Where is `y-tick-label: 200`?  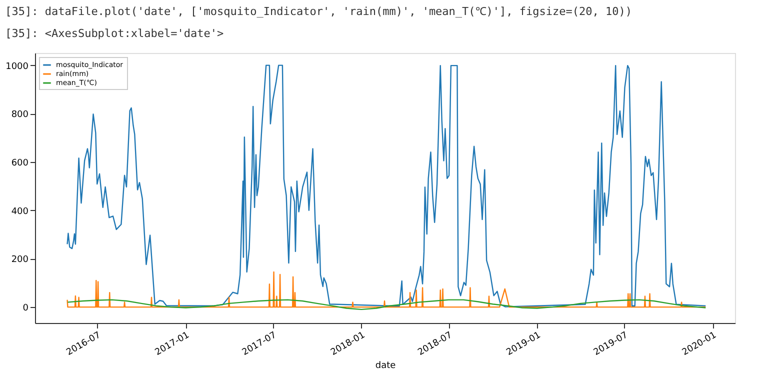 y-tick-label: 200 is located at coordinates (20, 260).